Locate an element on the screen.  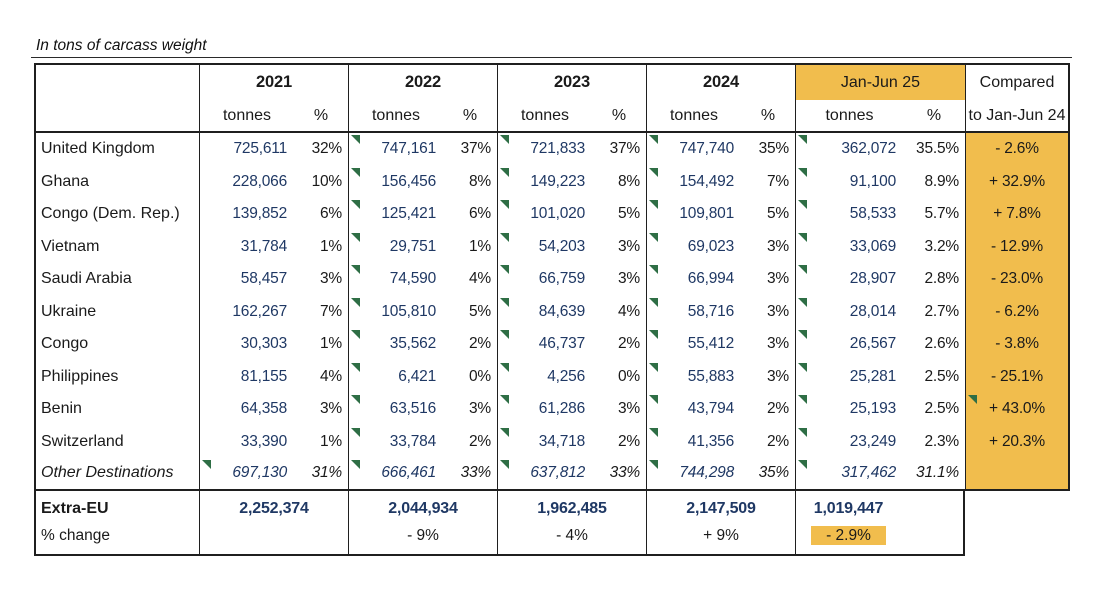
share-value: 2.5% is located at coordinates (941, 409).